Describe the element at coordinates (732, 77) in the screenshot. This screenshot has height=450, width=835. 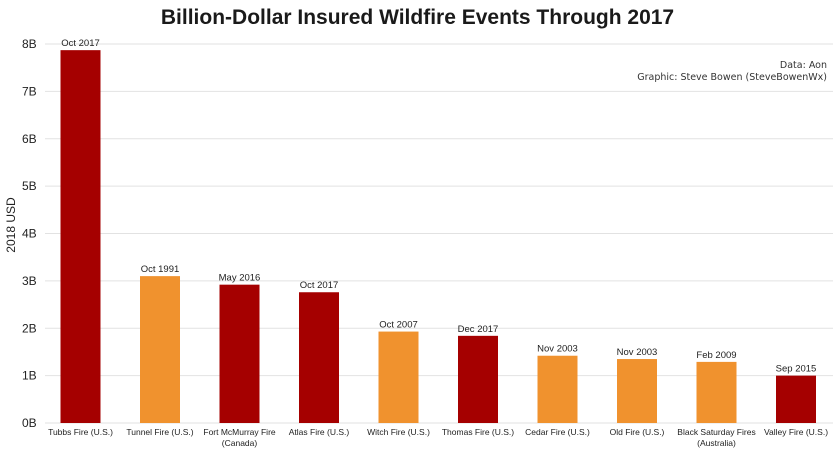
I see `graphic-credit: Graphic: Steve Bowen (SteveBowenWx)` at that location.